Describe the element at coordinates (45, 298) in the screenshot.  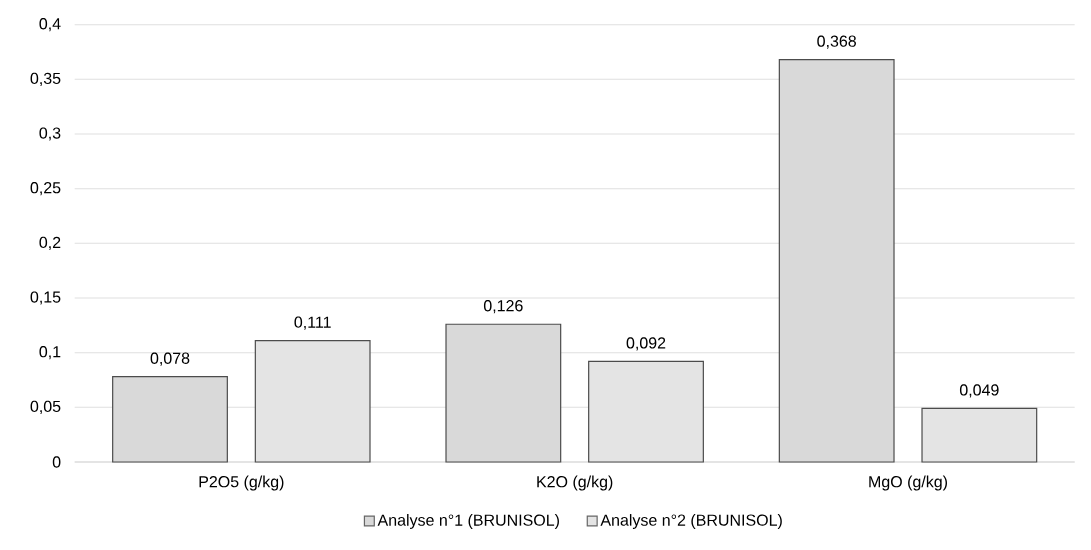
I see `y-tick-label: 0,15` at that location.